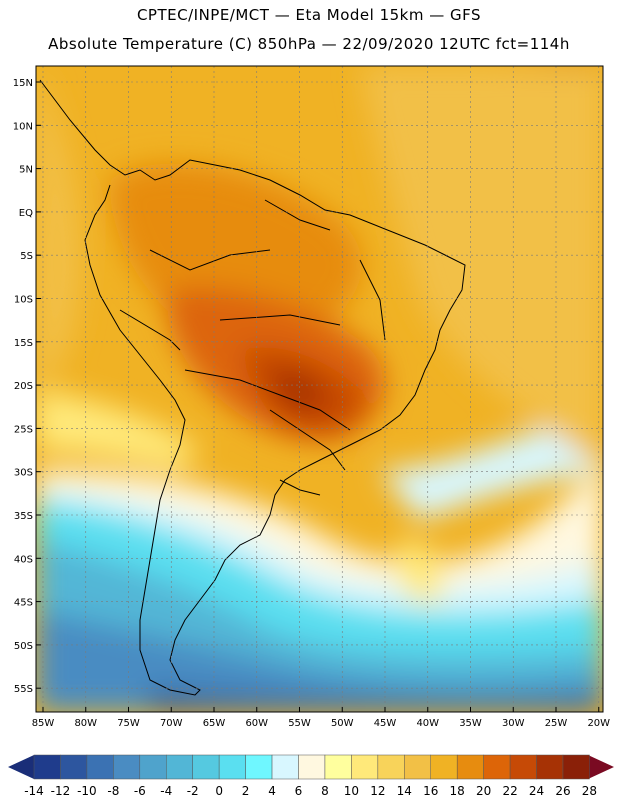  I want to click on lon-tick-label: 80W, so click(85, 723).